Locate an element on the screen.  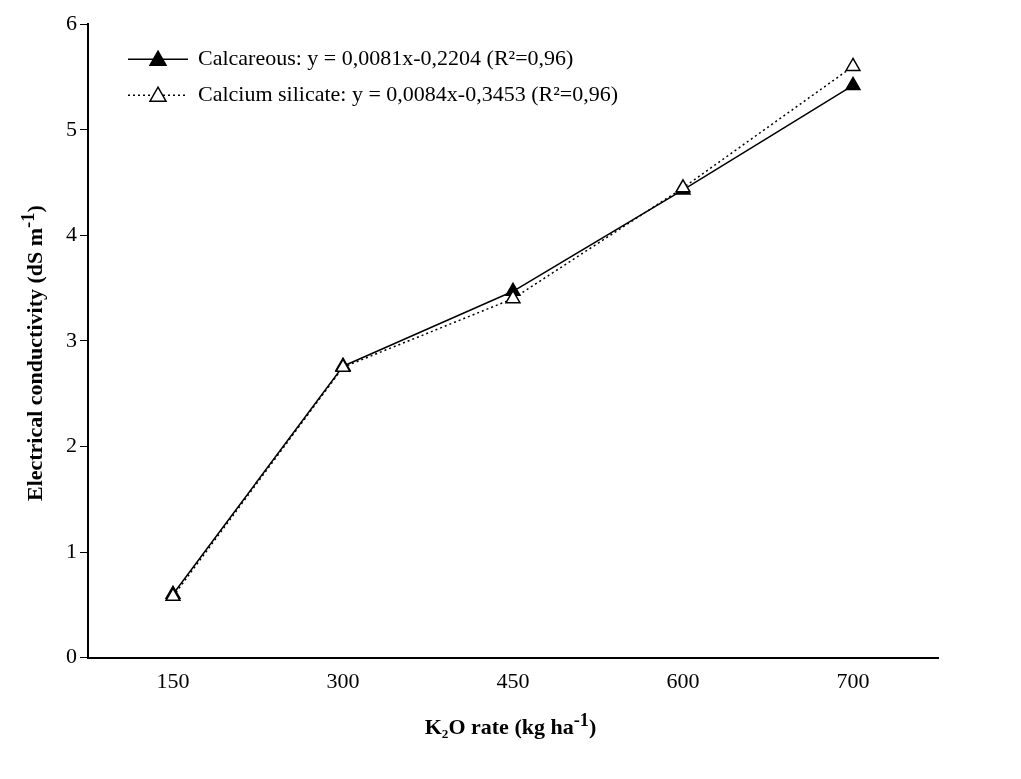
x-tick-label: 600 is located at coordinates (683, 680).